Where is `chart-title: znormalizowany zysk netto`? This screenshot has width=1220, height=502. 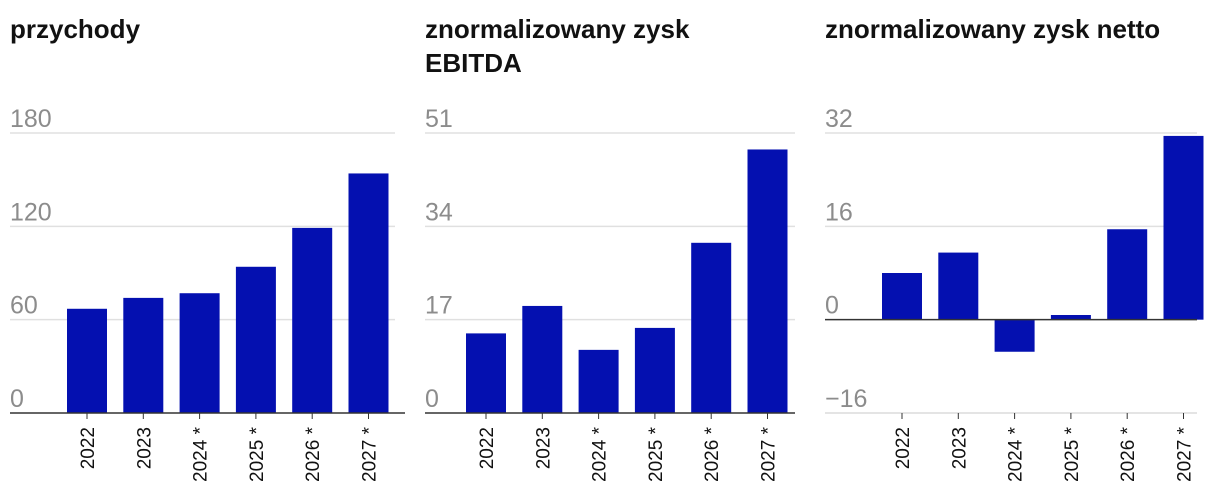
chart-title: znormalizowany zysk netto is located at coordinates (993, 29).